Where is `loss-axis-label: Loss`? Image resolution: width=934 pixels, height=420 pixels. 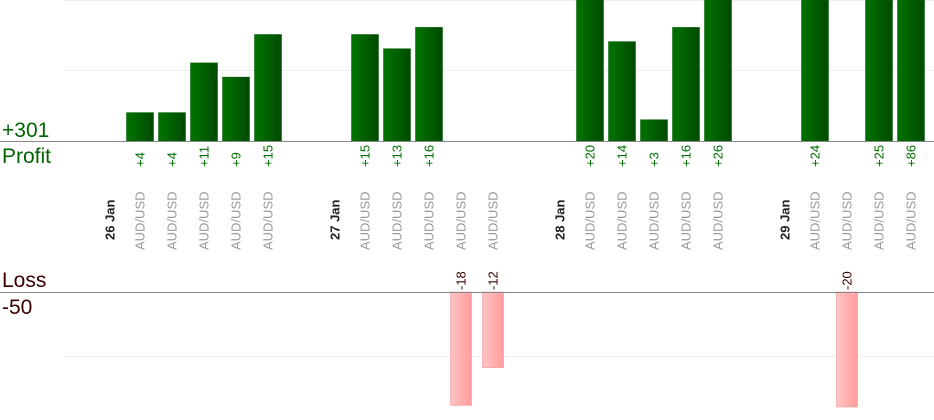
loss-axis-label: Loss is located at coordinates (24, 280).